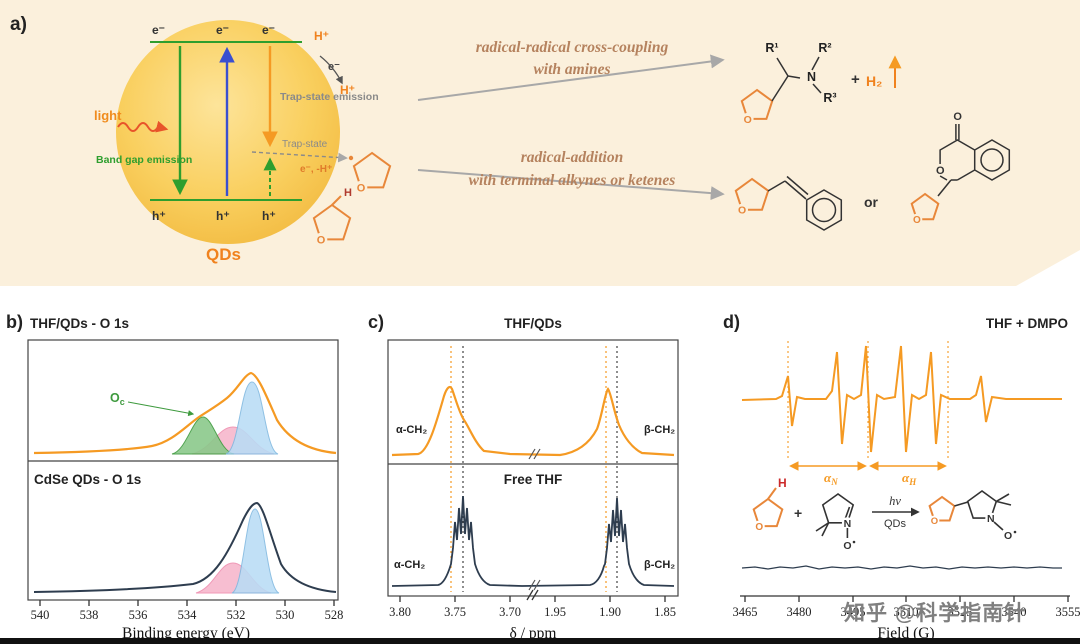  I want to click on or-label: or, so click(871, 202).